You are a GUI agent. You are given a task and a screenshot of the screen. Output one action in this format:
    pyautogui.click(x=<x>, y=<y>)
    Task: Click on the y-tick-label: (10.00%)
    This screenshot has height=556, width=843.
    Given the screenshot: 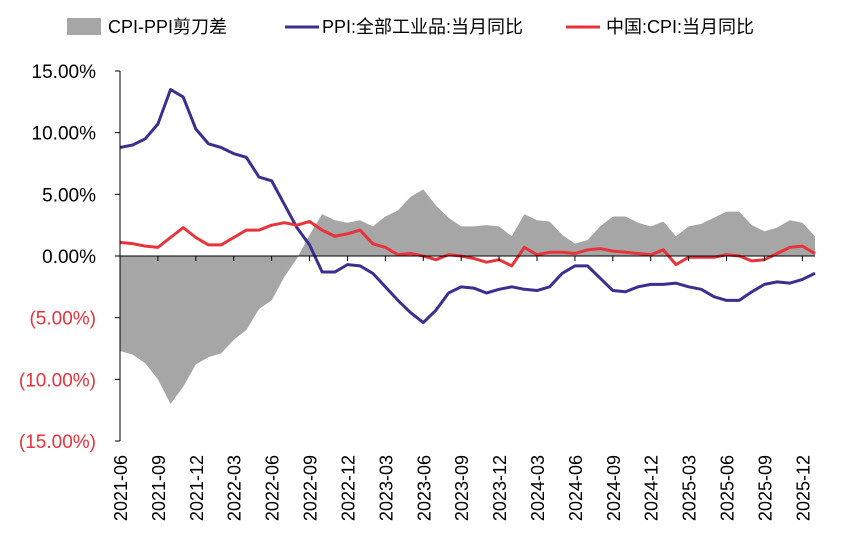 What is the action you would take?
    pyautogui.click(x=57, y=380)
    